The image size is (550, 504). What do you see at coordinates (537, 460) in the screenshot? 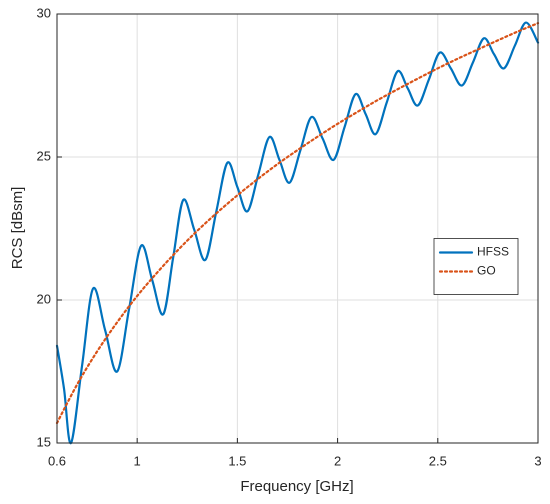
I see `x-tick-label: 3` at bounding box center [537, 460].